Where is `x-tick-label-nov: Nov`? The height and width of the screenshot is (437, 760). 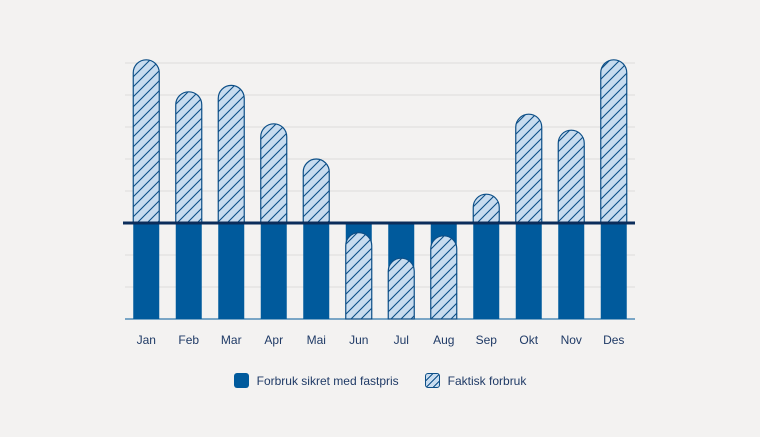 x-tick-label-nov: Nov is located at coordinates (571, 340).